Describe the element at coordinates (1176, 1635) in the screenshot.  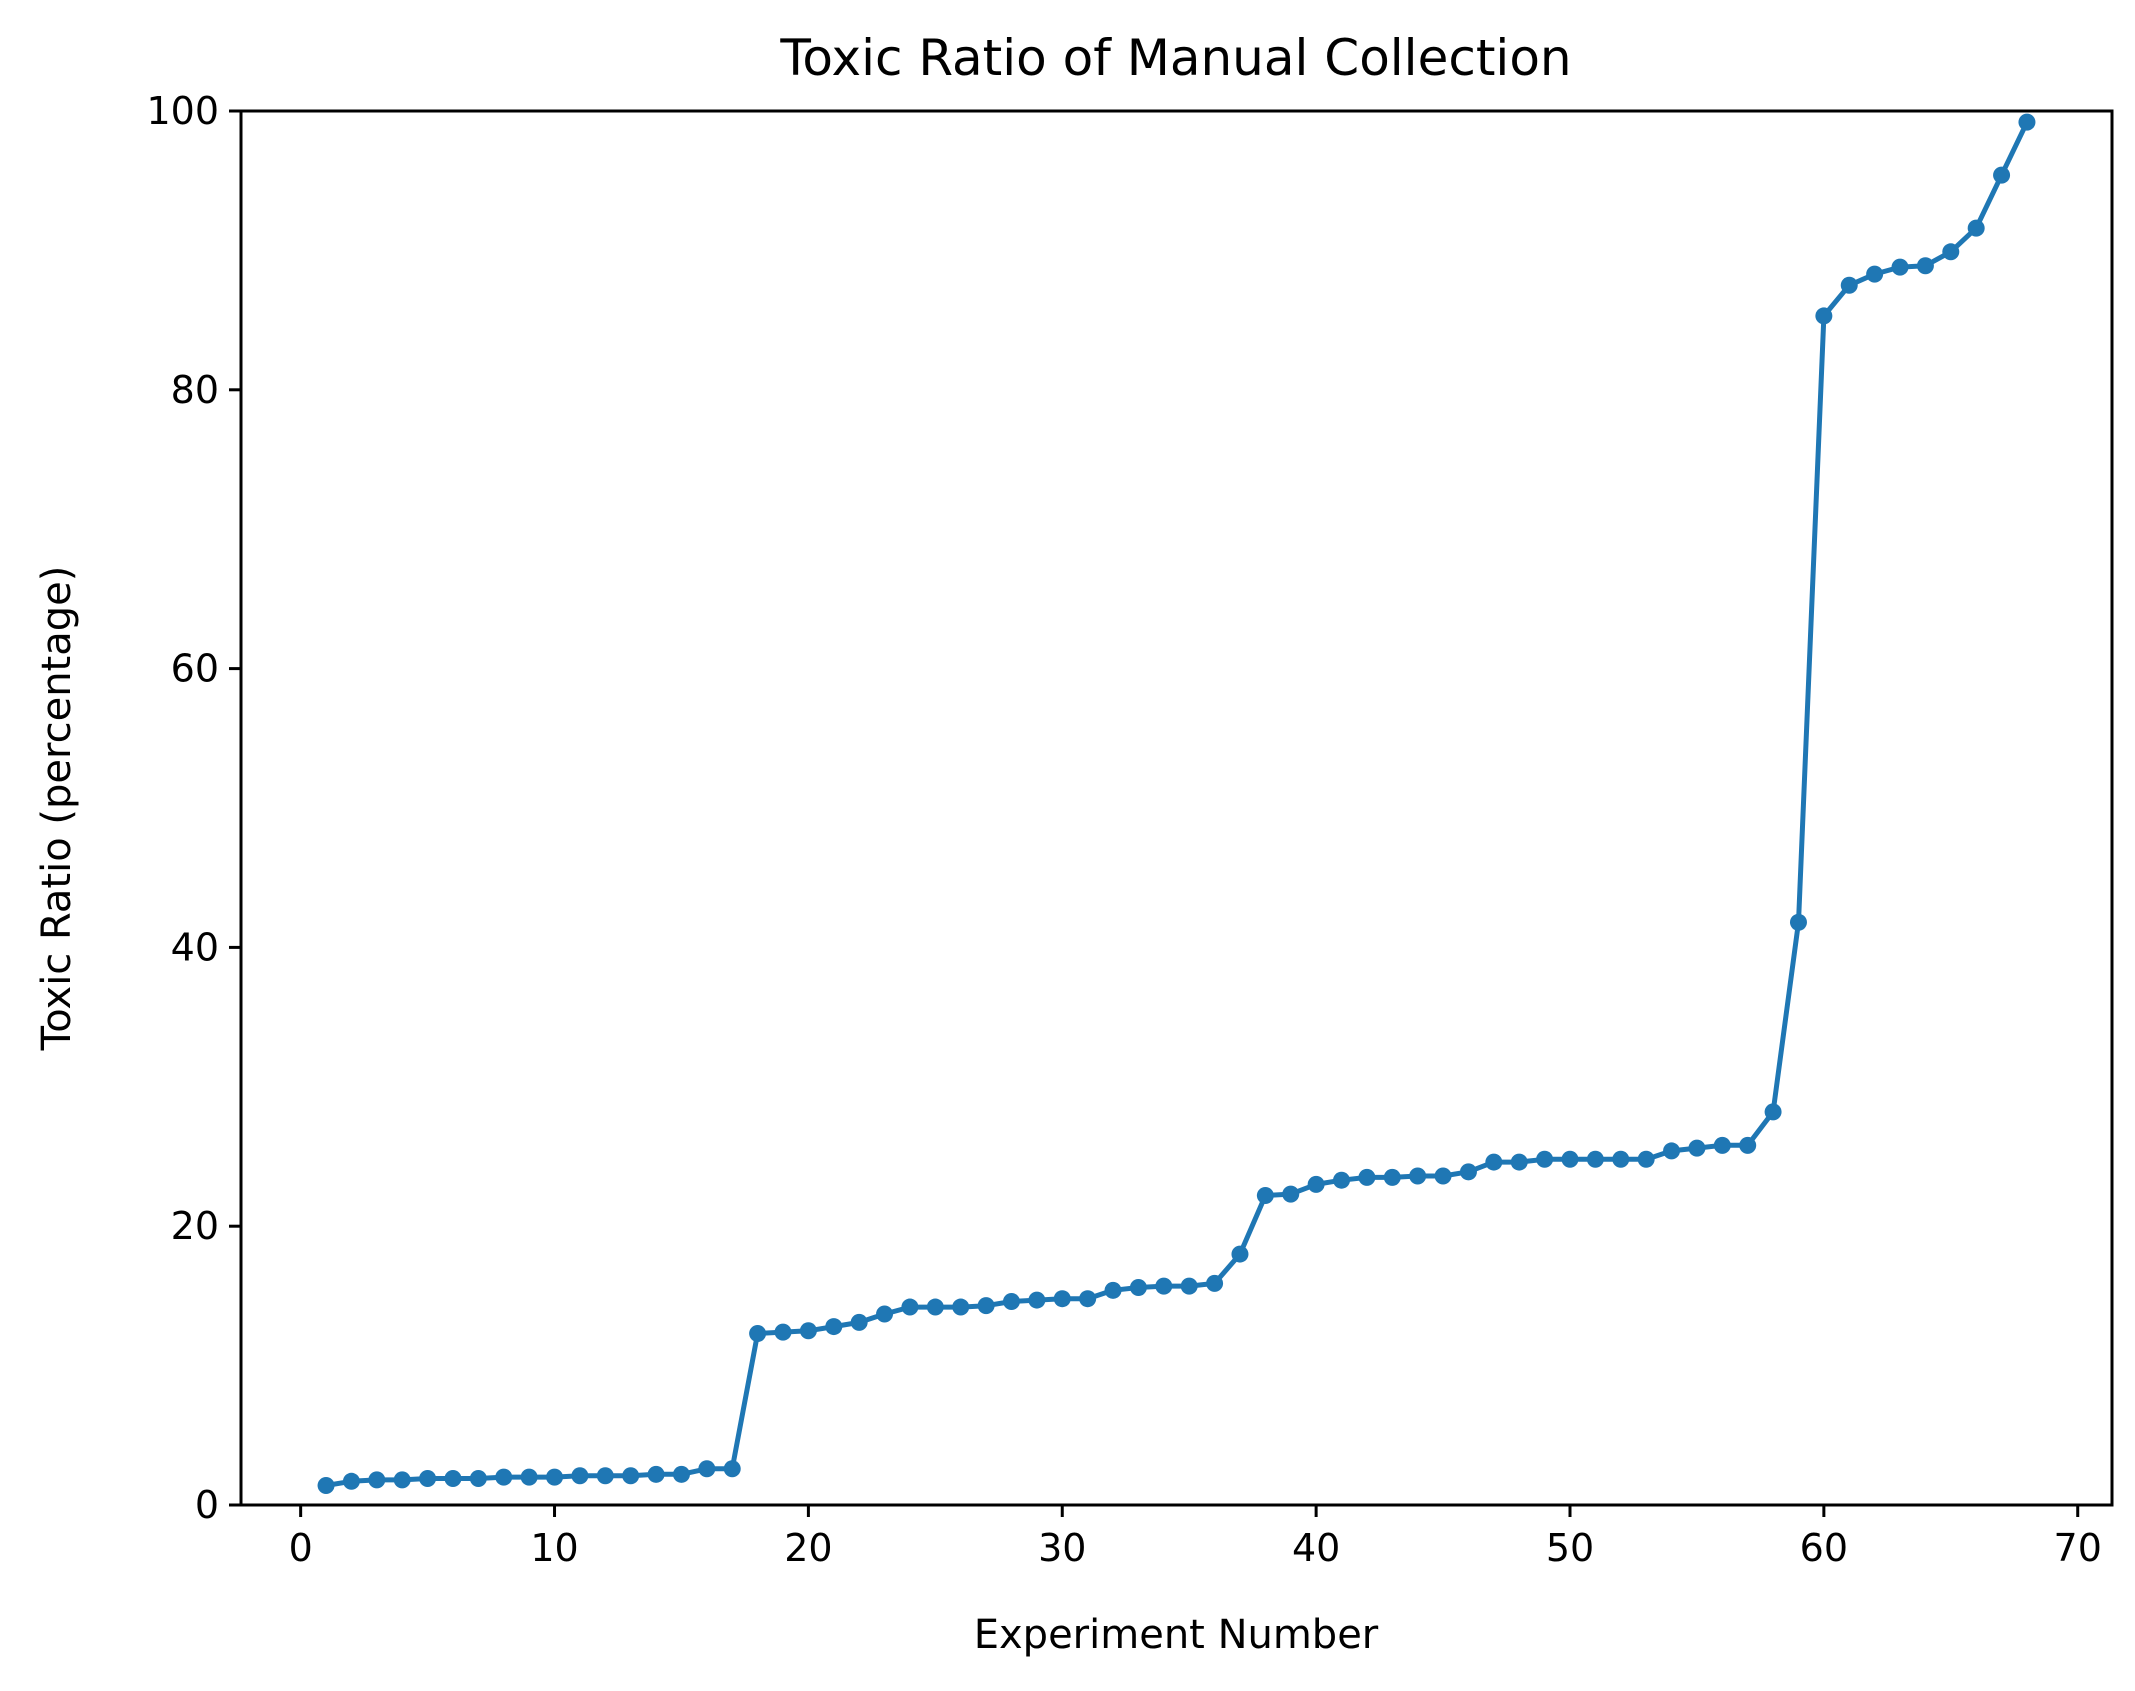
I see `x-axis-label: Experiment Number` at that location.